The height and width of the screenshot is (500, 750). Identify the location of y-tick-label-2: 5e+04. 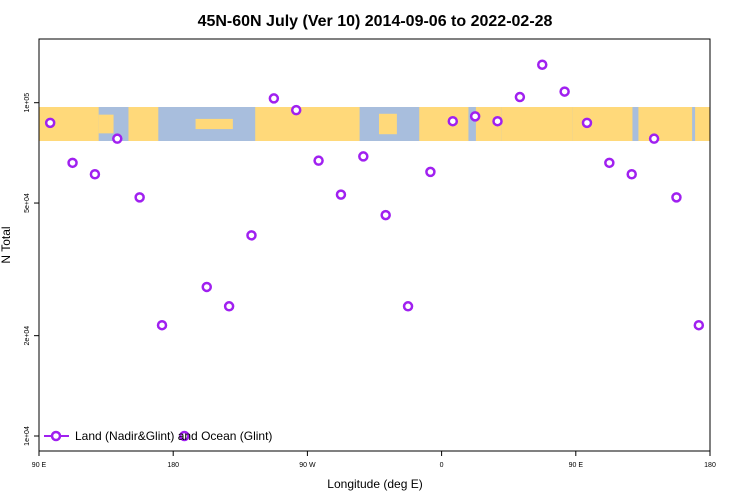
(27, 203).